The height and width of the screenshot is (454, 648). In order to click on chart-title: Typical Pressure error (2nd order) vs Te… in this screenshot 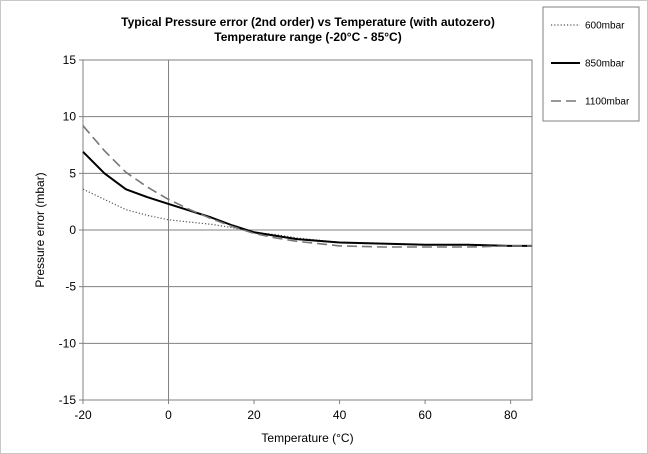, I will do `click(308, 22)`.